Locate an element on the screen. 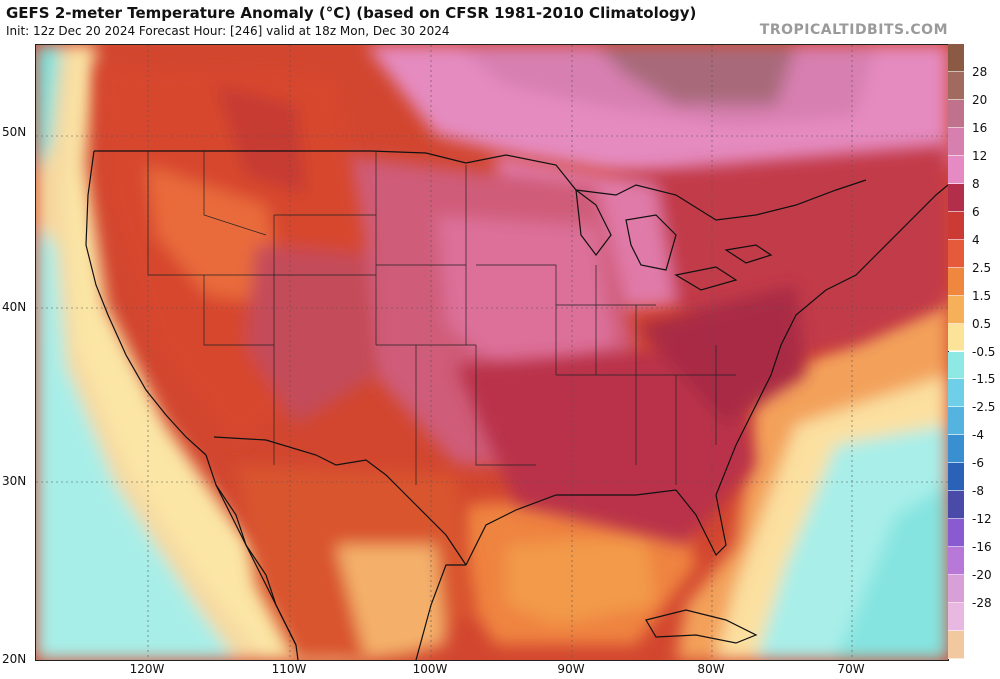  colorbar-label: -6 is located at coordinates (978, 463).